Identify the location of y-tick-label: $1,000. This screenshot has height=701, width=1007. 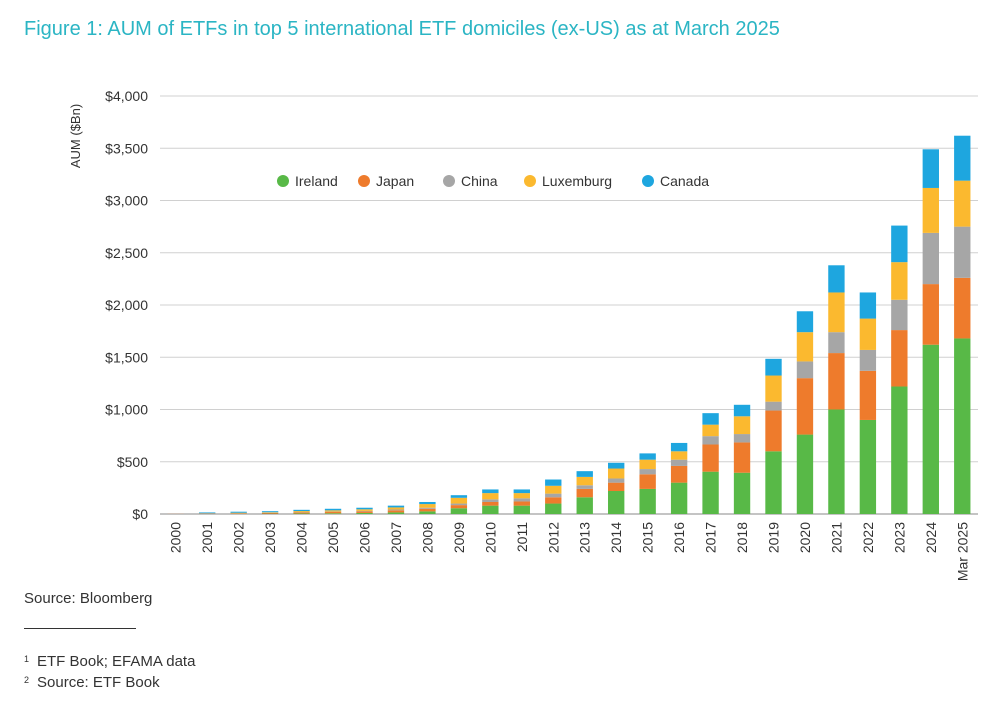
(126, 410).